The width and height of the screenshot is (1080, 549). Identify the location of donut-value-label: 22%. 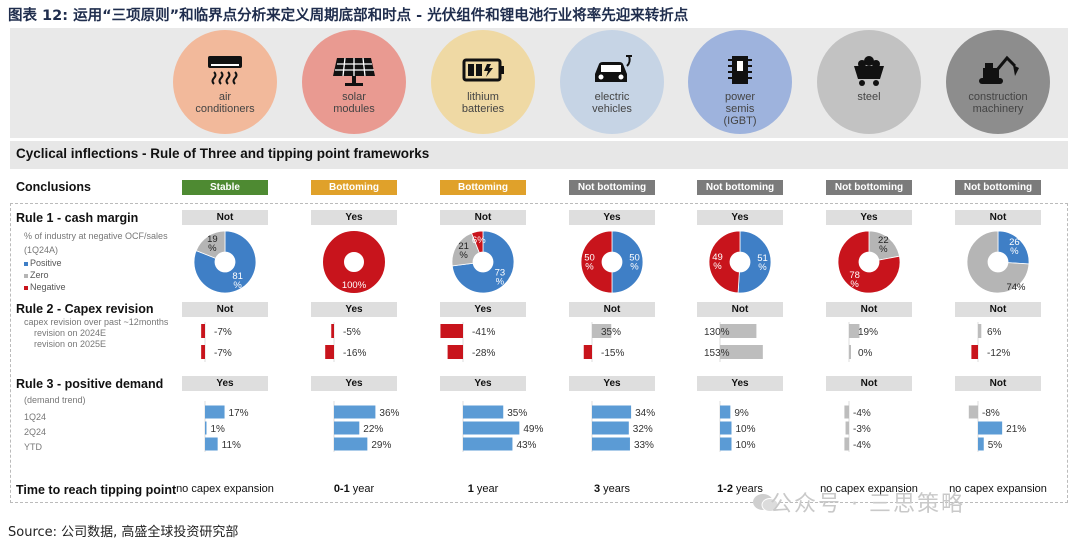
(883, 245).